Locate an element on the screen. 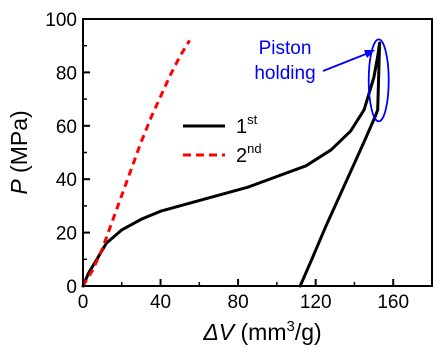 The height and width of the screenshot is (347, 434). annotation-arrow-shaft is located at coordinates (347, 61).